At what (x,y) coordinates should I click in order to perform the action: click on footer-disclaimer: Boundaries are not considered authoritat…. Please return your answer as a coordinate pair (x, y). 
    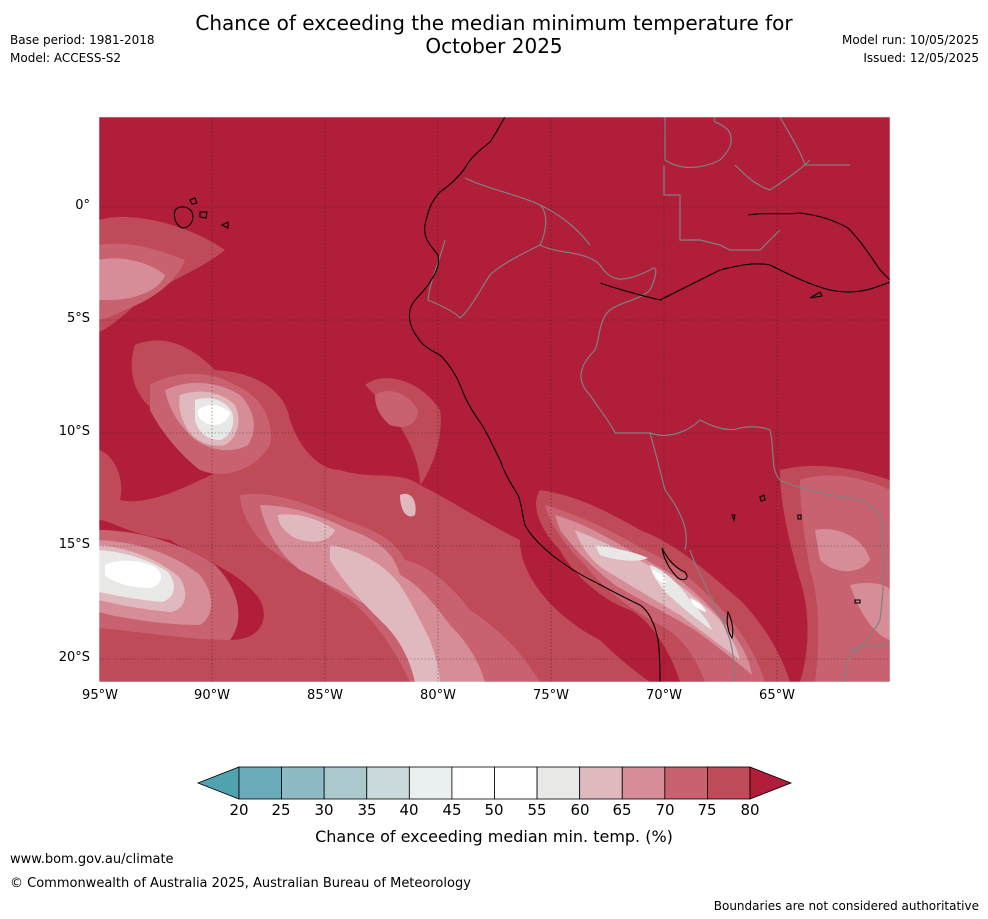
    Looking at the image, I should click on (846, 906).